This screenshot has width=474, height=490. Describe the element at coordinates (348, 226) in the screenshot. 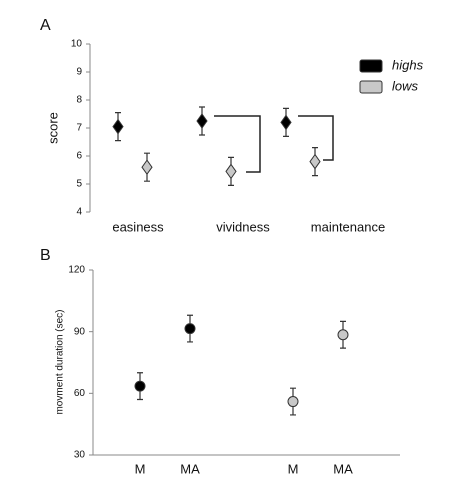

I see `x-tick-label: maintenance` at that location.